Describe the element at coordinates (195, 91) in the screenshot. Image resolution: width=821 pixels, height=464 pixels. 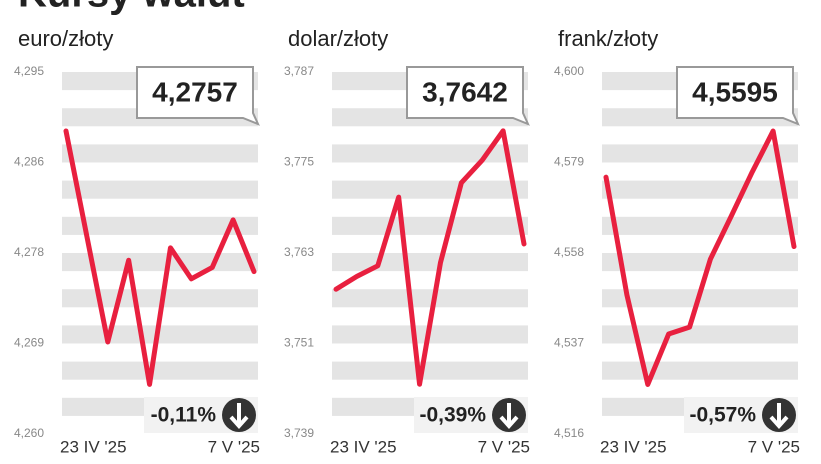
I see `last-value: 4,2757` at that location.